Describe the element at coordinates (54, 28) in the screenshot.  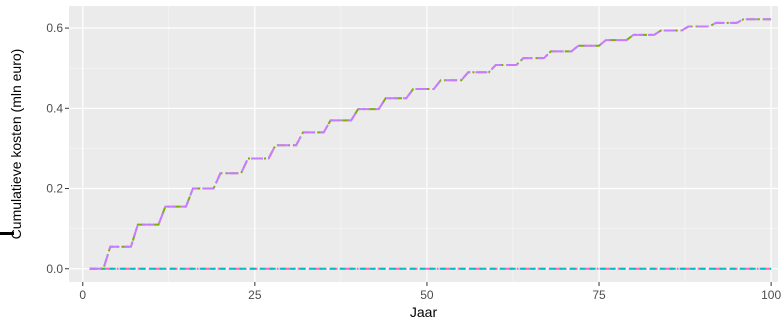
I see `y-tick-label: 0.6` at that location.